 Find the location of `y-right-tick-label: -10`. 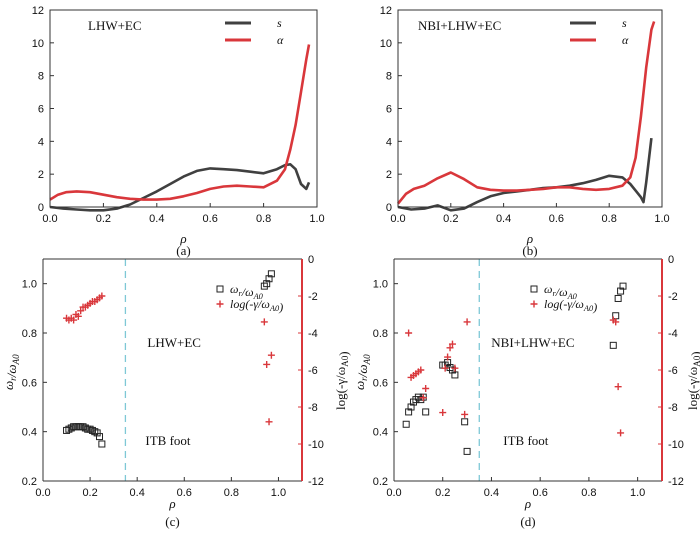

y-right-tick-label: -10 is located at coordinates (676, 445).